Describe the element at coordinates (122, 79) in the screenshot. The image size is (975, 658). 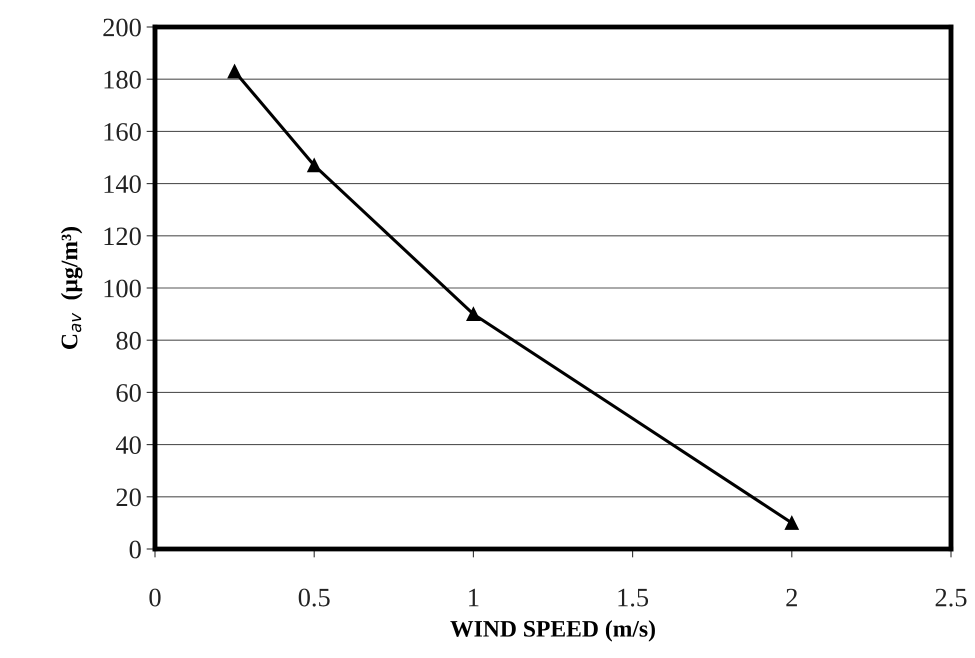
I see `y-tick-label: 180` at that location.